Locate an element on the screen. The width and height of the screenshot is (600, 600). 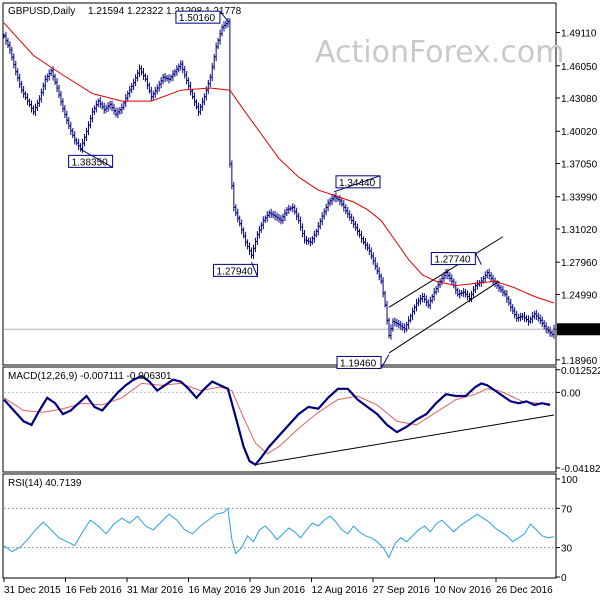
x-tick-label: 31 Dec 2015 is located at coordinates (32, 590).